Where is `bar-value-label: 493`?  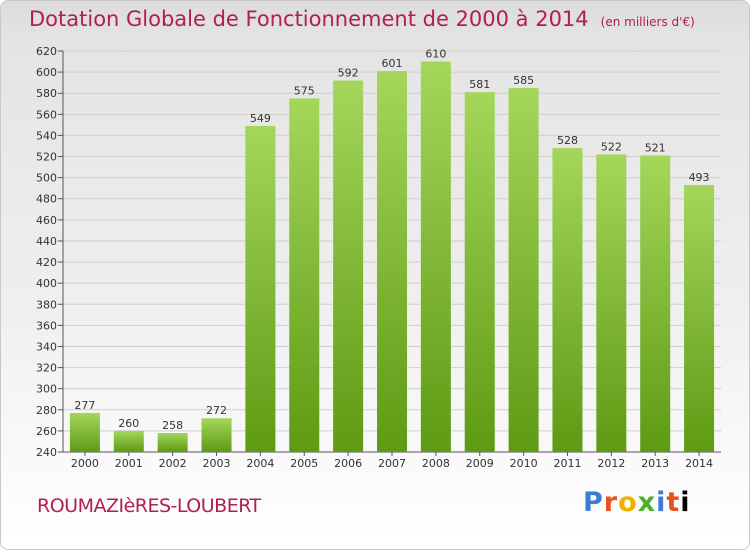
bar-value-label: 493 is located at coordinates (699, 177).